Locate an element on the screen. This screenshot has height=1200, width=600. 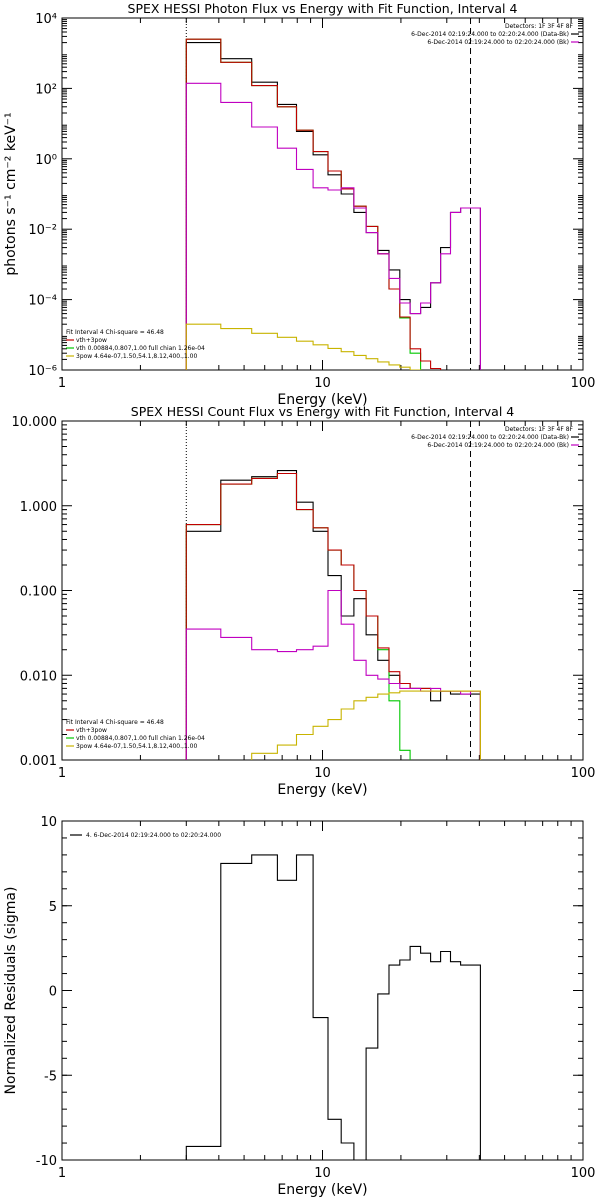
y-tick-label: -5 is located at coordinates (50, 1076).